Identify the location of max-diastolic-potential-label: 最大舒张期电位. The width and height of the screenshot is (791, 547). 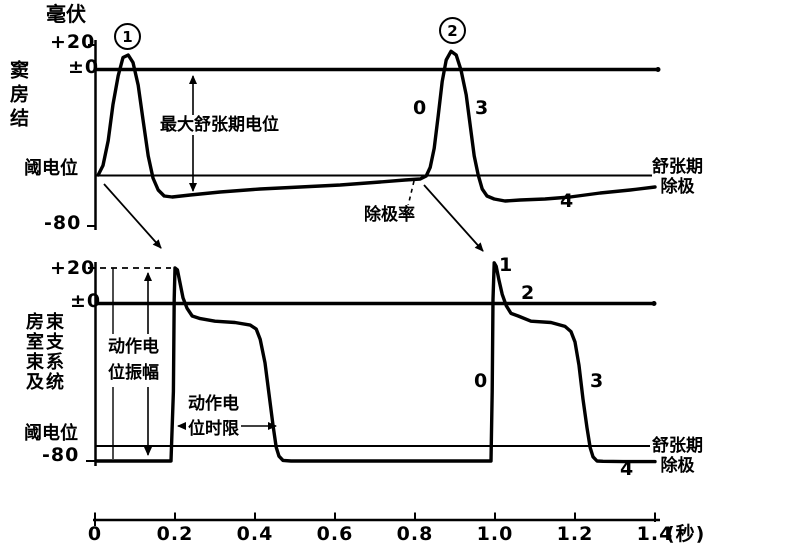
(219, 125).